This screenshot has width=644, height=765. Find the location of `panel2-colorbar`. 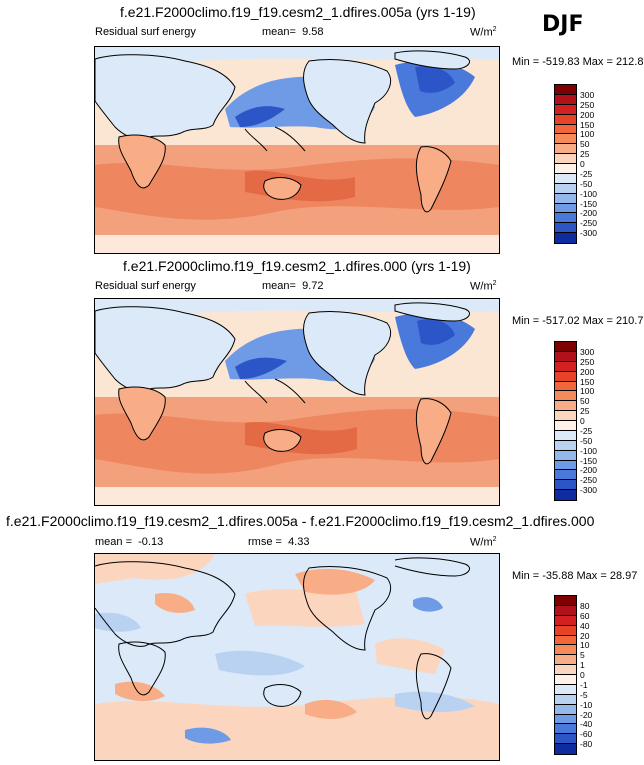

panel2-colorbar is located at coordinates (565, 421).